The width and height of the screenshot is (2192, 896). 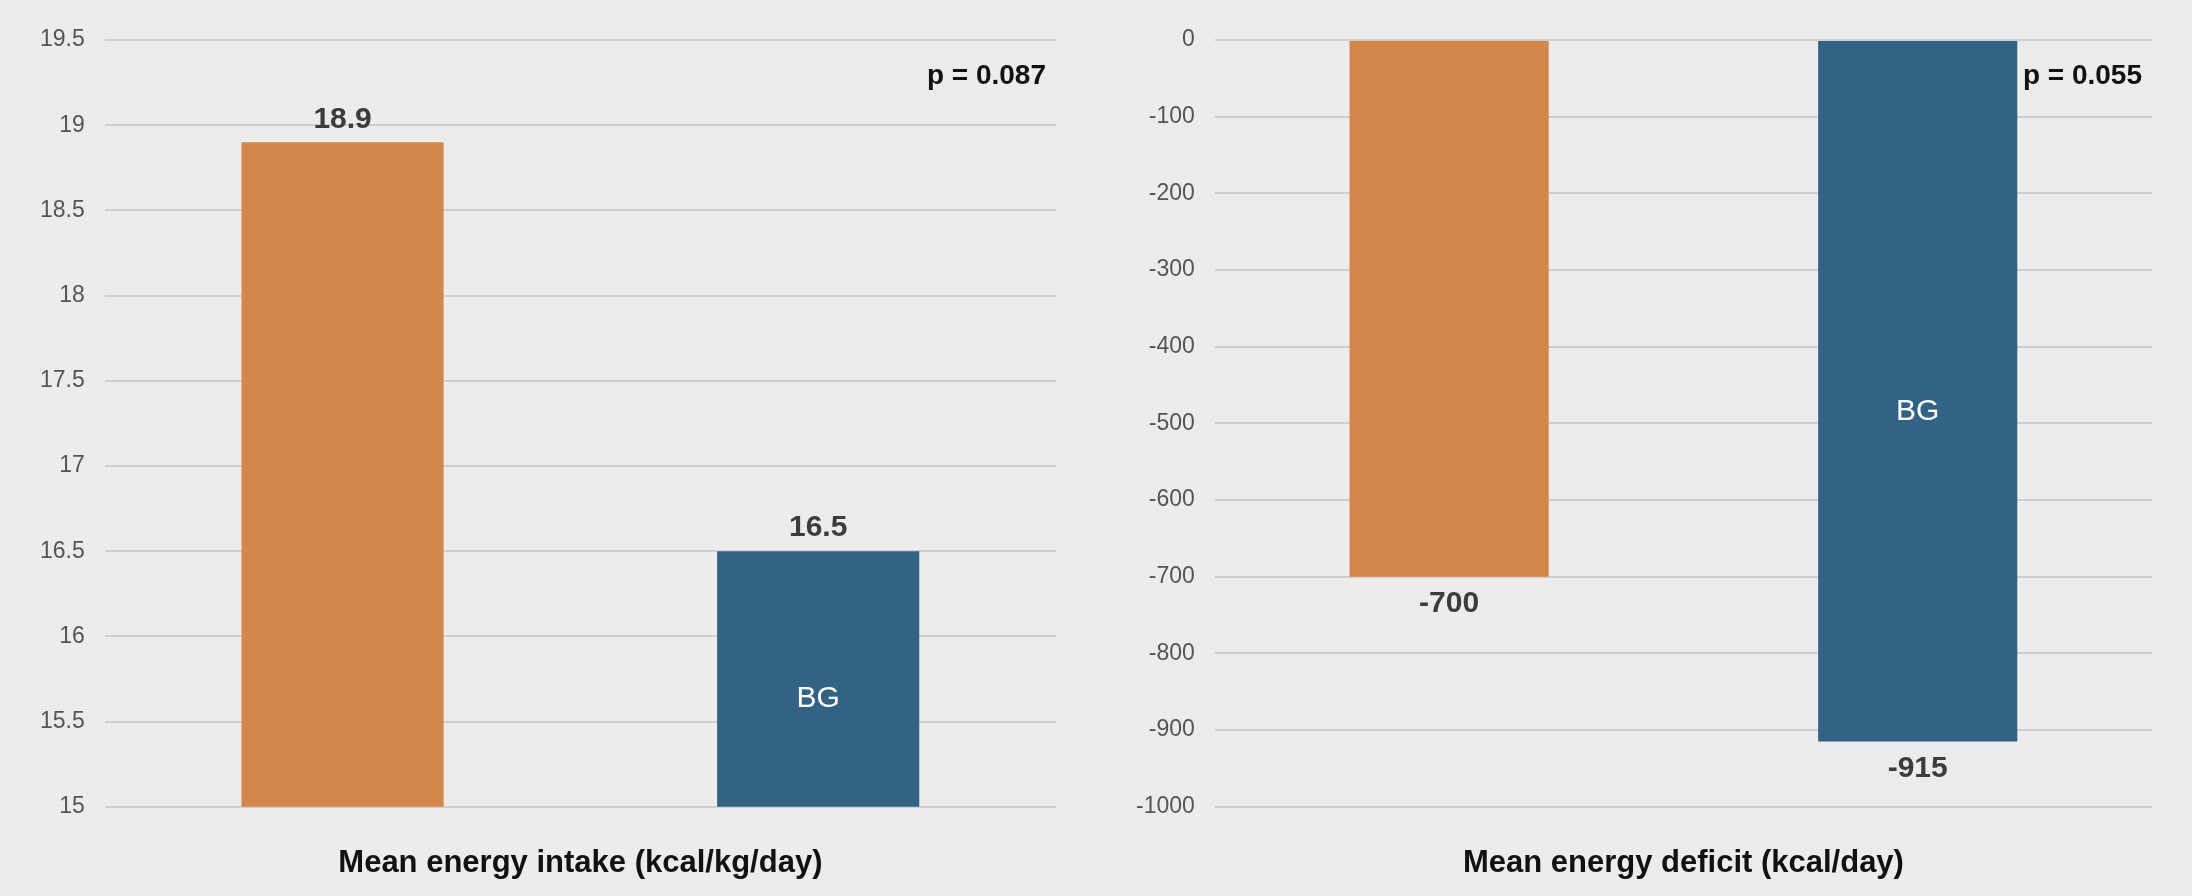 I want to click on data-label: -915, so click(x=1917, y=766).